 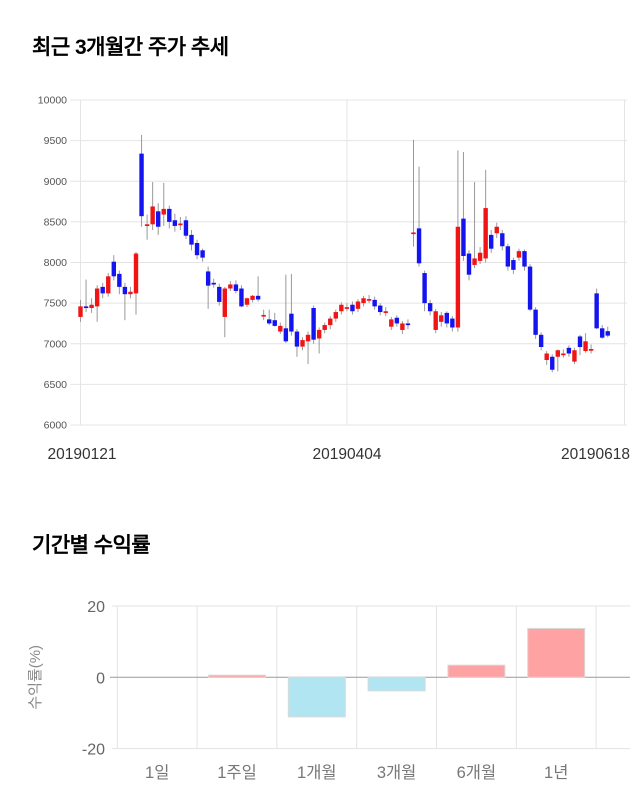 What do you see at coordinates (556, 772) in the screenshot?
I see `category-label: 1년` at bounding box center [556, 772].